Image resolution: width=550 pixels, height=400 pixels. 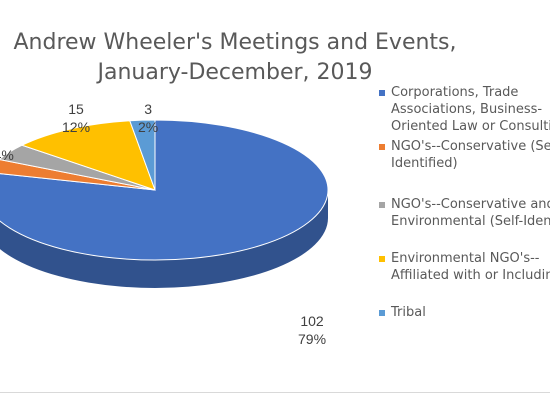 I want to click on data-label-environmental-ngo: 15 12%, so click(x=76, y=118).